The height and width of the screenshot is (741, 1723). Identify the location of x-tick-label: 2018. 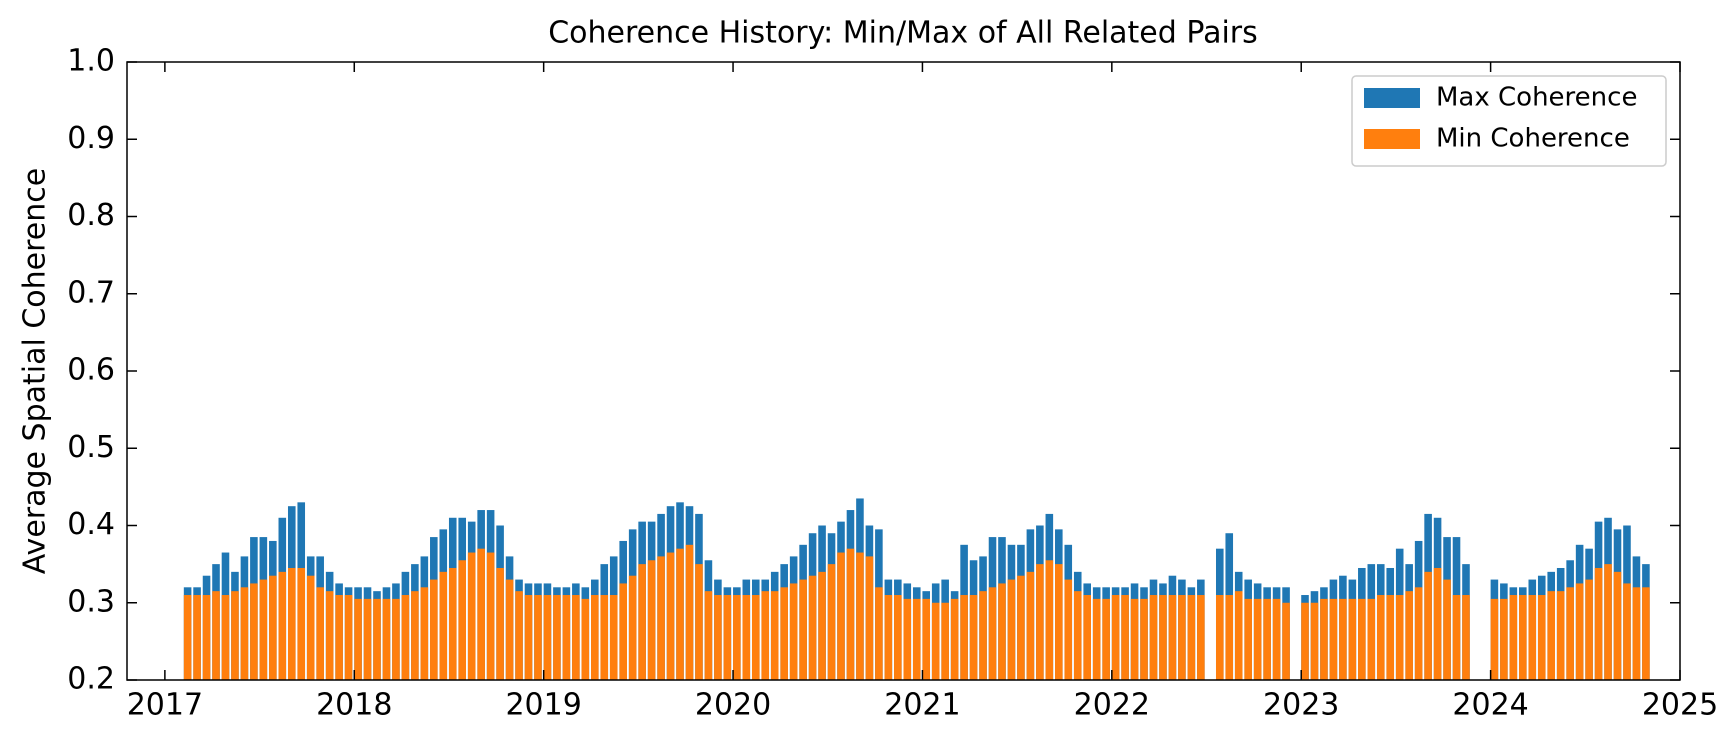
(354, 705).